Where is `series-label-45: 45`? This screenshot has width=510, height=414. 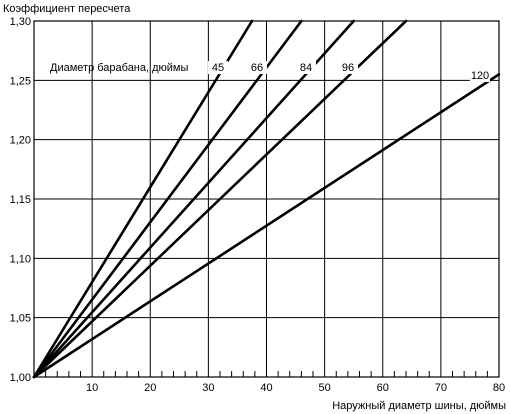 series-label-45: 45 is located at coordinates (218, 68).